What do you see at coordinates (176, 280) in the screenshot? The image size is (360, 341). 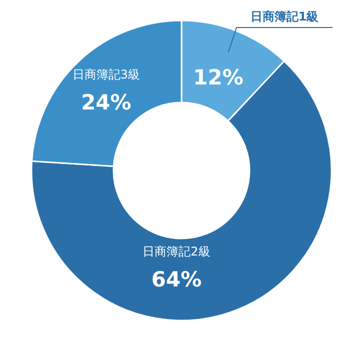 I see `data-label: 64%` at bounding box center [176, 280].